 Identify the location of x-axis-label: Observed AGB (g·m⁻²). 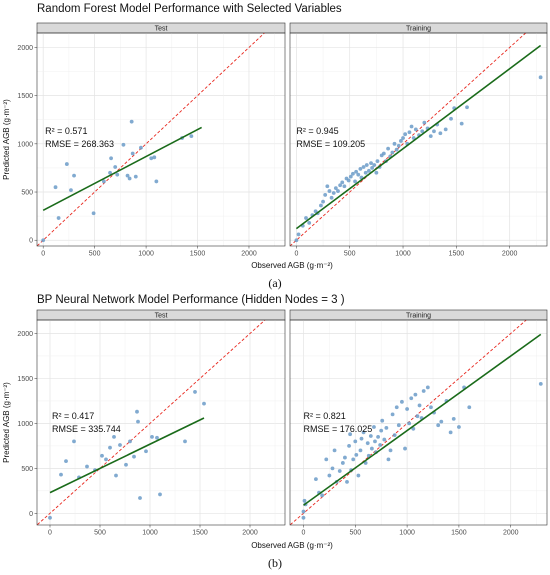
(292, 545).